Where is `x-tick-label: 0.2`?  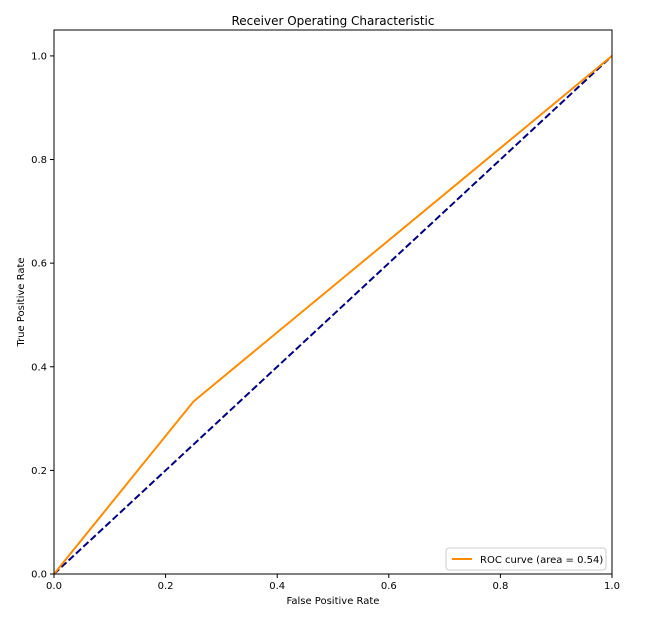
x-tick-label: 0.2 is located at coordinates (166, 586).